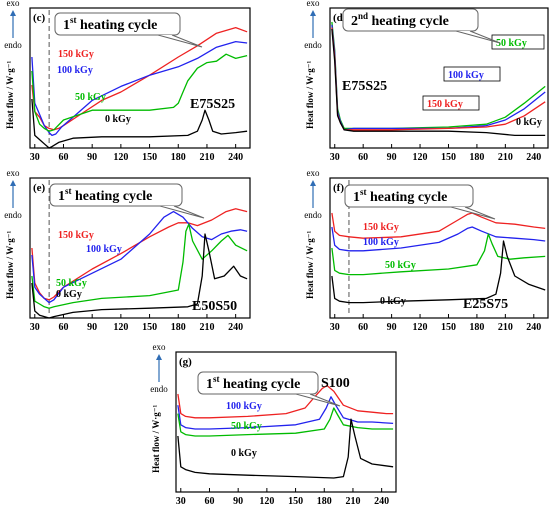 Image resolution: width=550 pixels, height=517 pixels. What do you see at coordinates (105, 195) in the screenshot?
I see `cycle-label: 1st heating cycle` at bounding box center [105, 195].